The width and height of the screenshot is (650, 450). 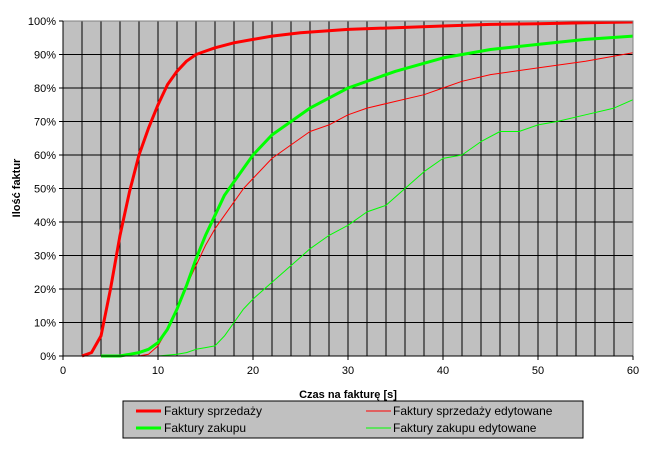 I want to click on x-tick-label: 60, so click(x=633, y=371).